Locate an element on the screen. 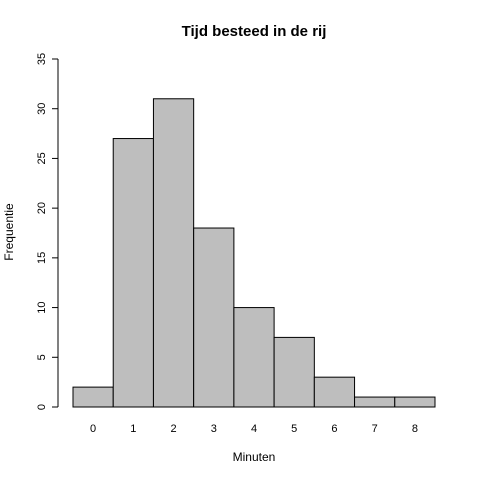  y-tick-label: 30 is located at coordinates (42, 109).